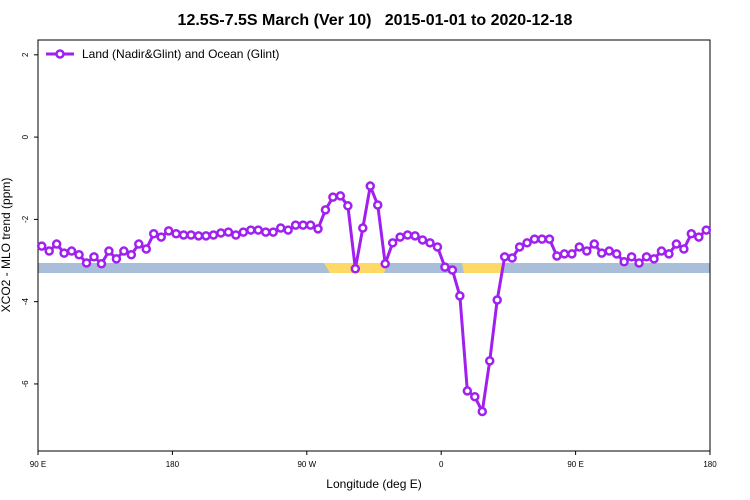  I want to click on y-tick-label: -6, so click(25, 384).